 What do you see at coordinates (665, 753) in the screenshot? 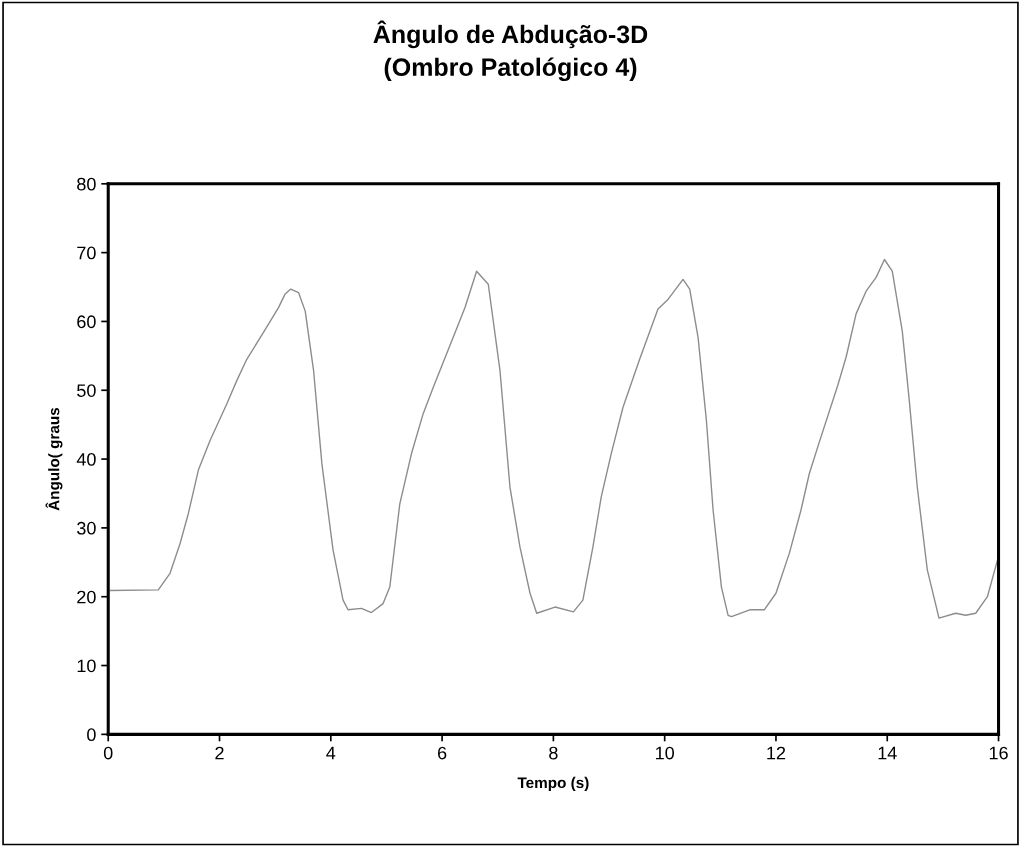
I see `x-tick-label: 10` at bounding box center [665, 753].